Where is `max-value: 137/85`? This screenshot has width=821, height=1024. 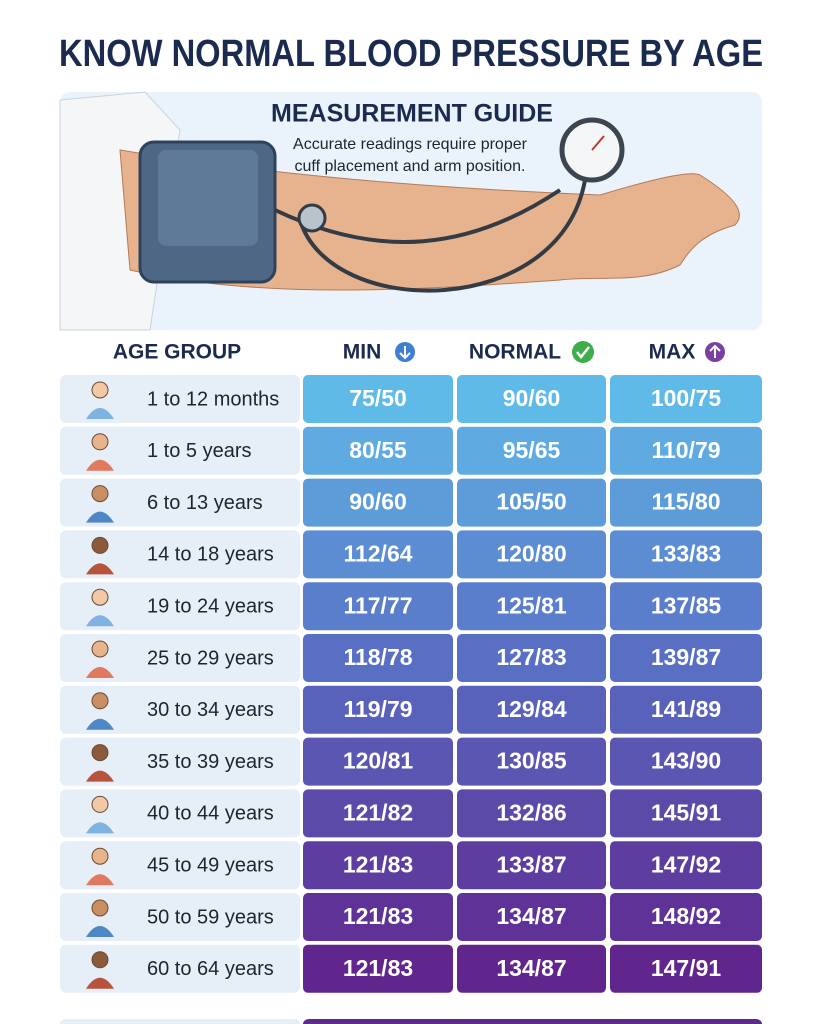 max-value: 137/85 is located at coordinates (686, 605).